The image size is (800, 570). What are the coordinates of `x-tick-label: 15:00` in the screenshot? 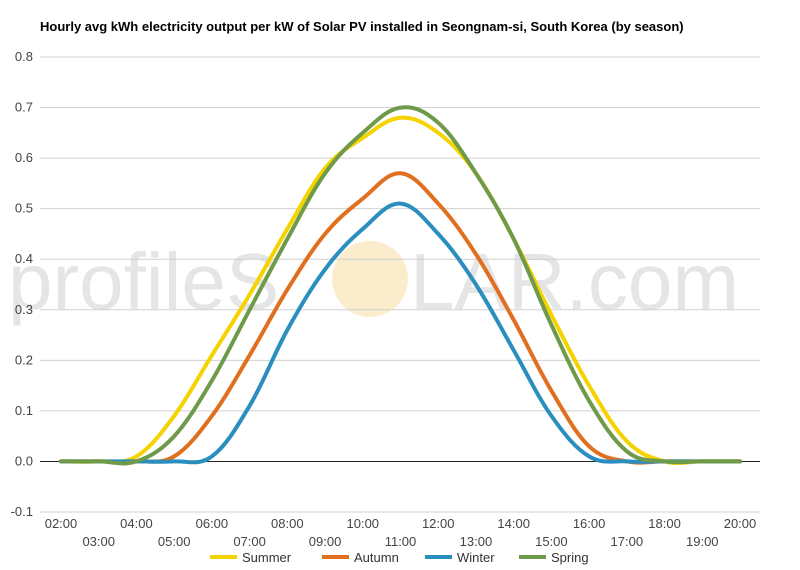 It's located at (551, 541).